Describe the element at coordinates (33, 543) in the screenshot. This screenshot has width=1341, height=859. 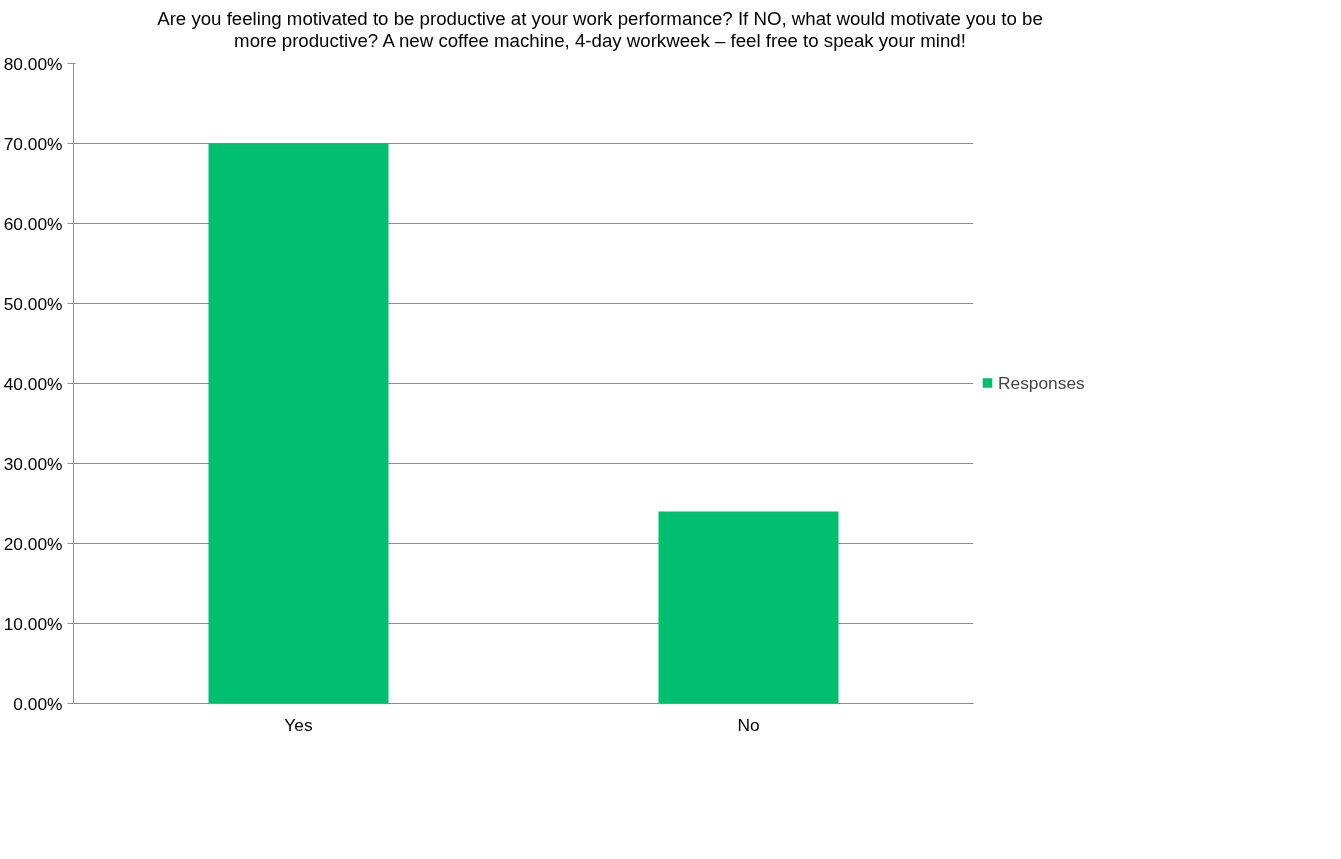
I see `y-tick-label: 20.00%` at that location.